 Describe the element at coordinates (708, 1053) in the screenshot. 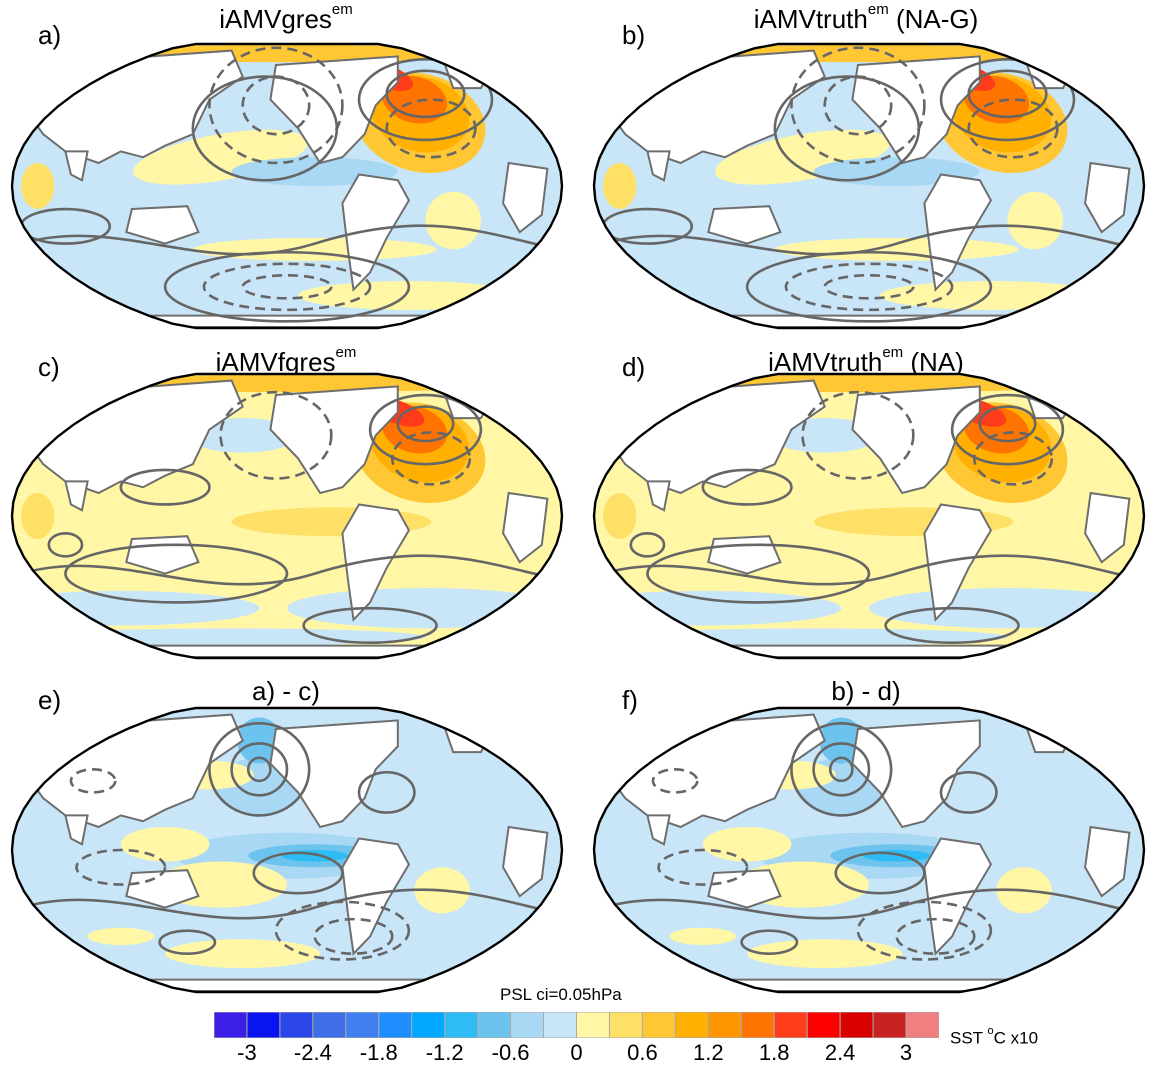

I see `colorbar-tick-label: 1.2` at that location.